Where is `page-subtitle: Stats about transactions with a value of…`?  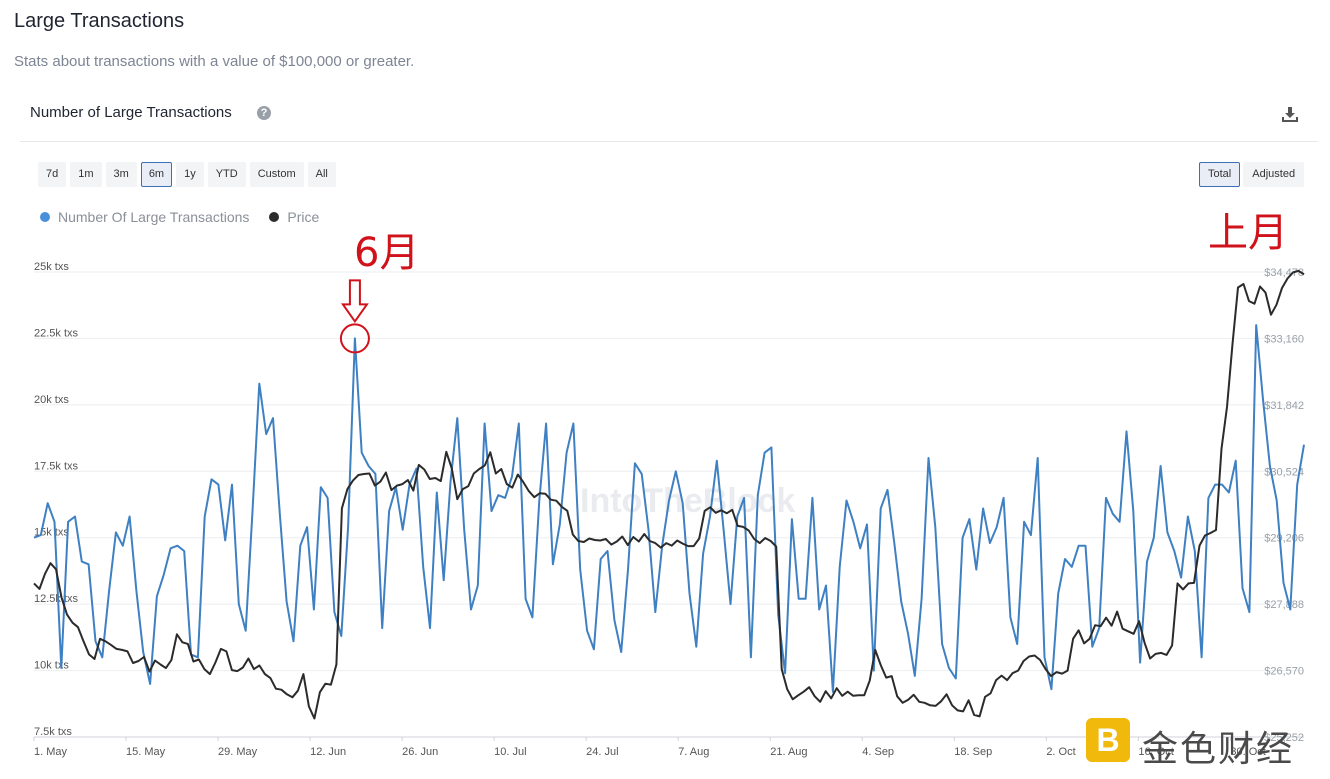 page-subtitle: Stats about transactions with a value of… is located at coordinates (214, 61).